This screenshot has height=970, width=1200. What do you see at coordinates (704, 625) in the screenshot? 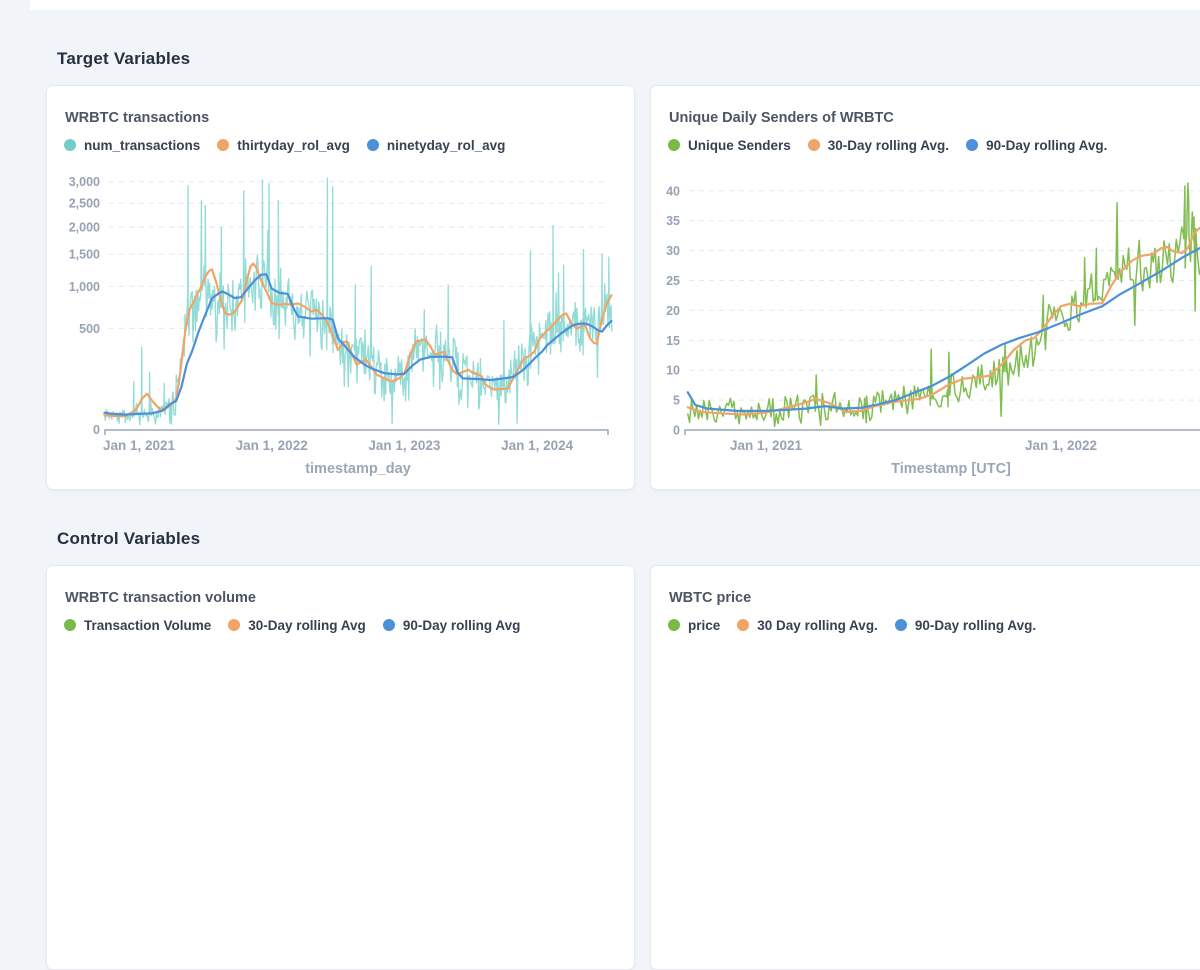
I see `legend-label: price` at bounding box center [704, 625].